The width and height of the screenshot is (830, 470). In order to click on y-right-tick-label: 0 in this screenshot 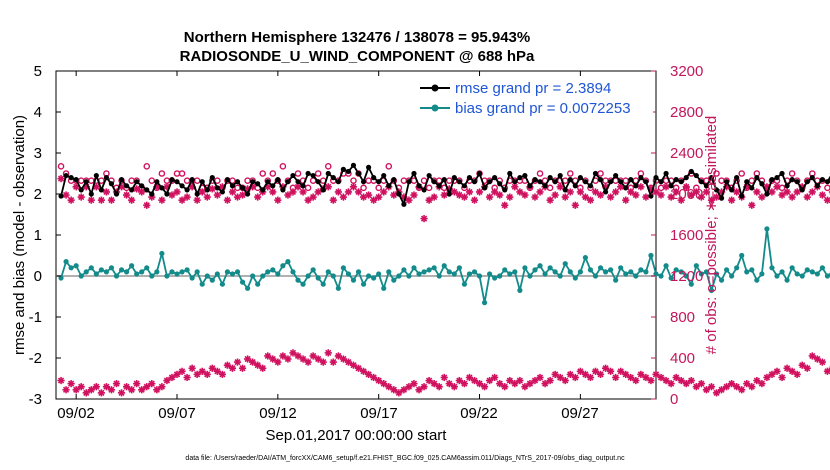, I will do `click(674, 399)`.